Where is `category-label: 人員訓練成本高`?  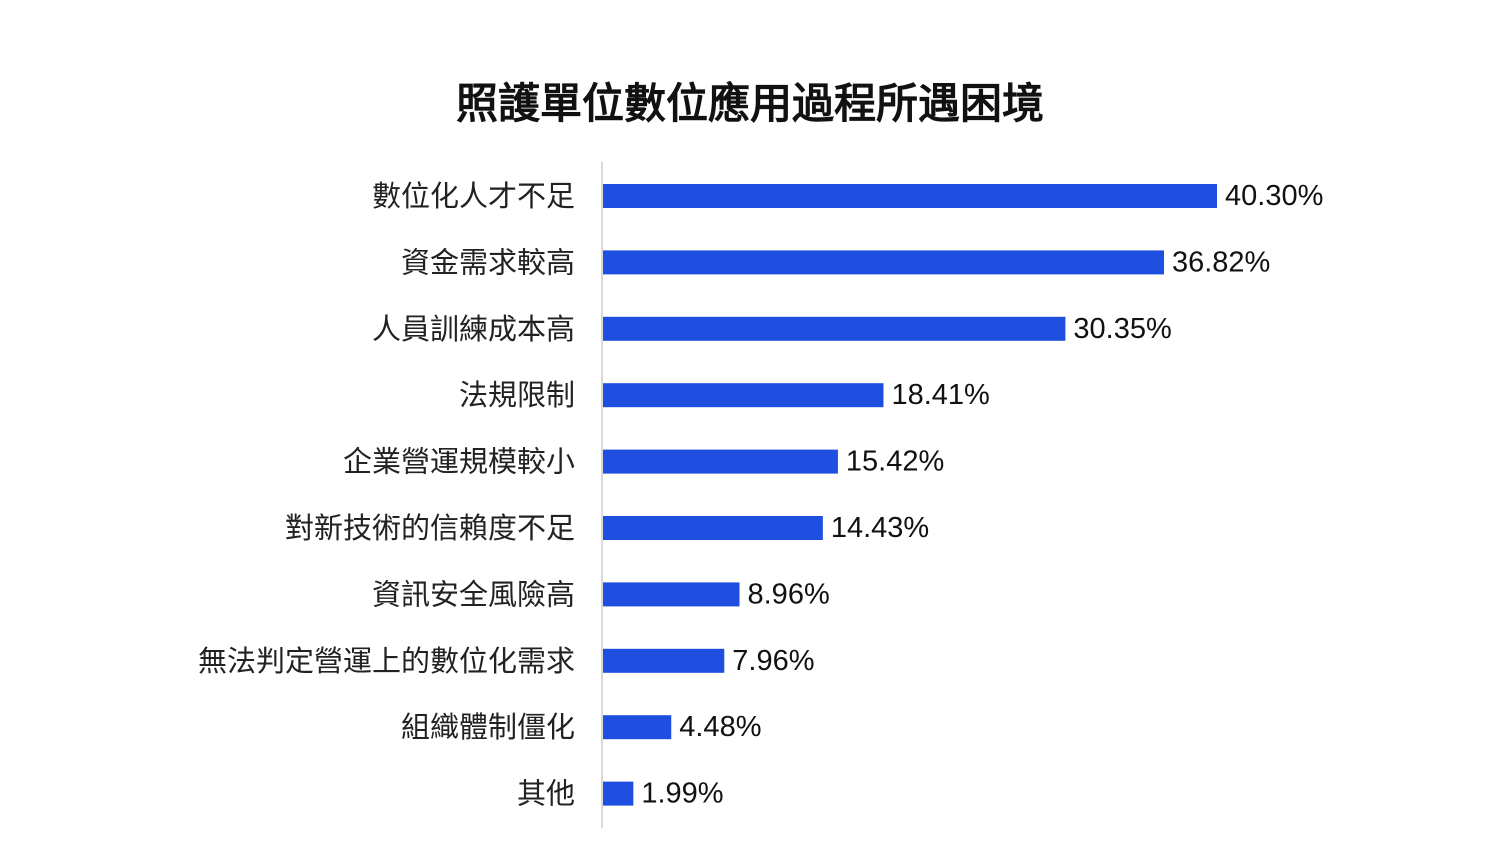 category-label: 人員訓練成本高 is located at coordinates (473, 329).